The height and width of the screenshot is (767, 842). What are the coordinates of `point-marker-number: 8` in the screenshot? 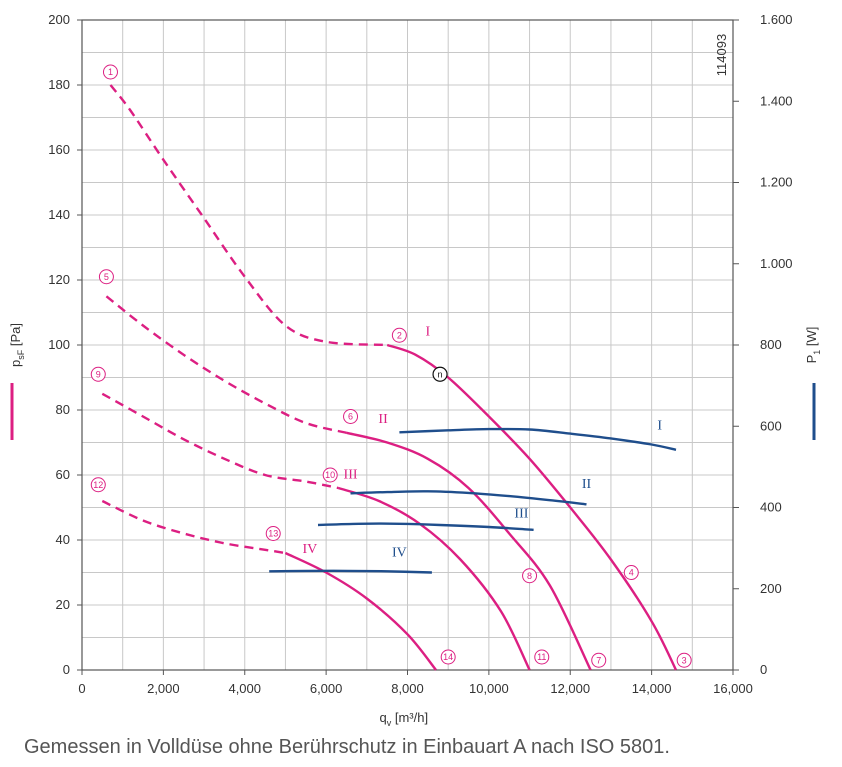 It's located at (529, 576).